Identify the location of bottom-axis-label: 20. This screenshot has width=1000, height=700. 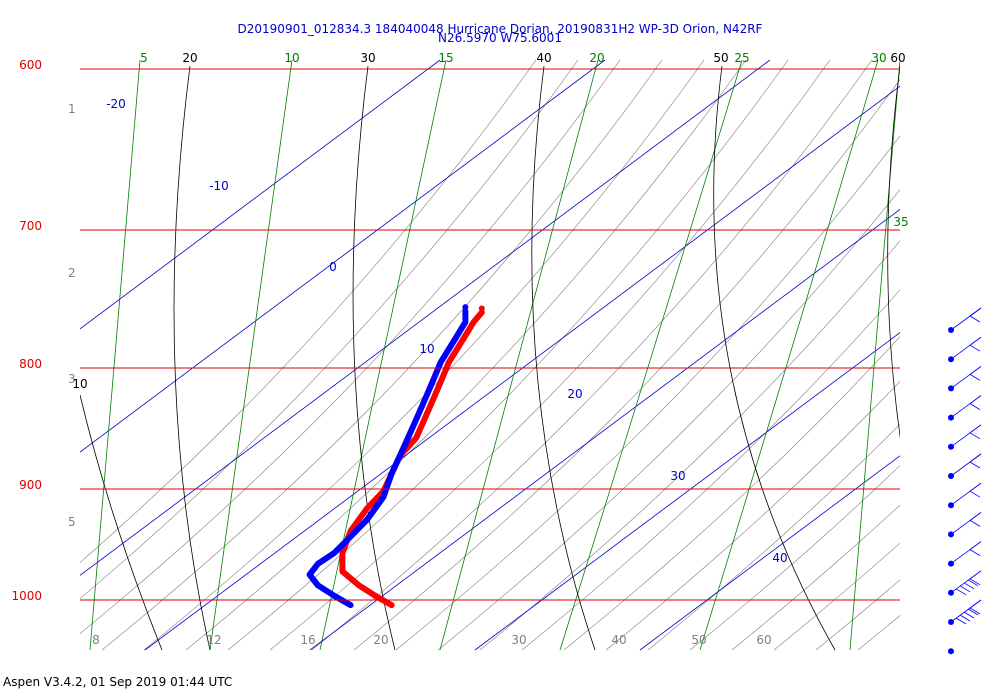
(380, 640).